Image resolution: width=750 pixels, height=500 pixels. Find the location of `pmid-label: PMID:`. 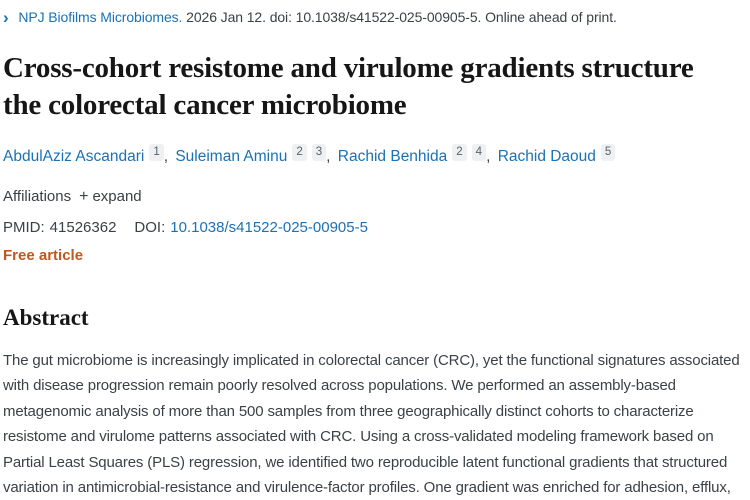

pmid-label: PMID: is located at coordinates (24, 227).